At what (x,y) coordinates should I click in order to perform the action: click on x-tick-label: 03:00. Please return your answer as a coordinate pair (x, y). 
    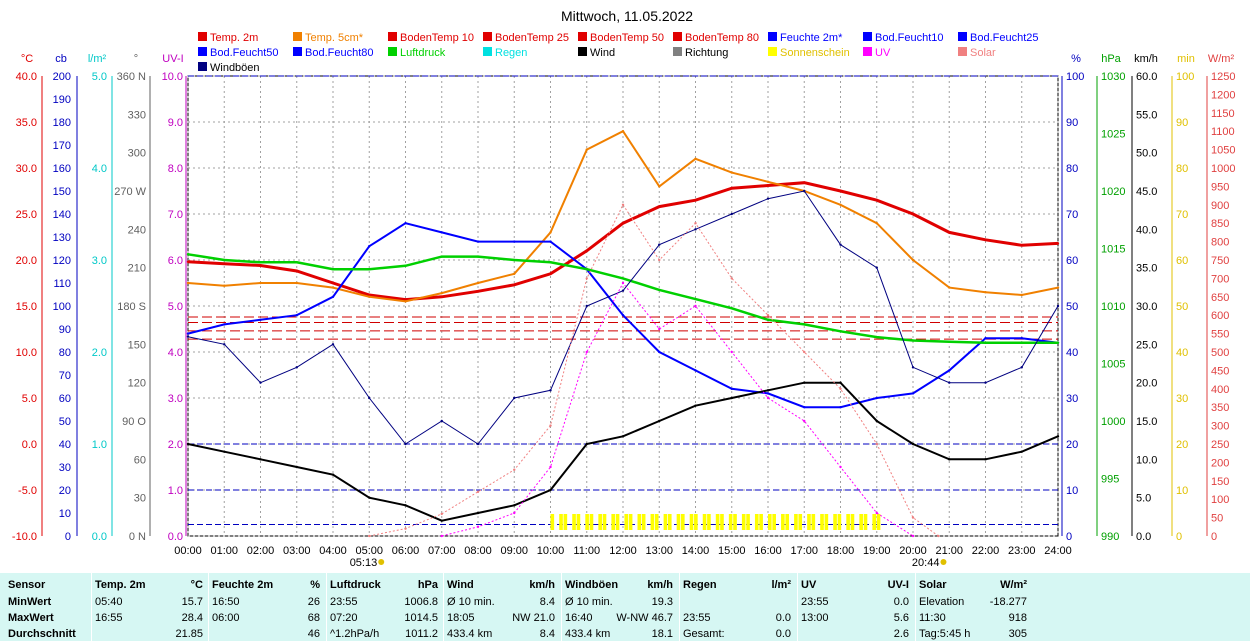
    Looking at the image, I should click on (297, 551).